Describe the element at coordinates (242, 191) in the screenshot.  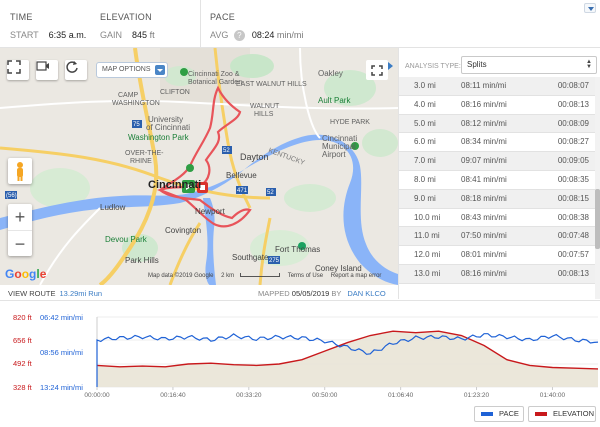
I see `svg-text: 471` at that location.